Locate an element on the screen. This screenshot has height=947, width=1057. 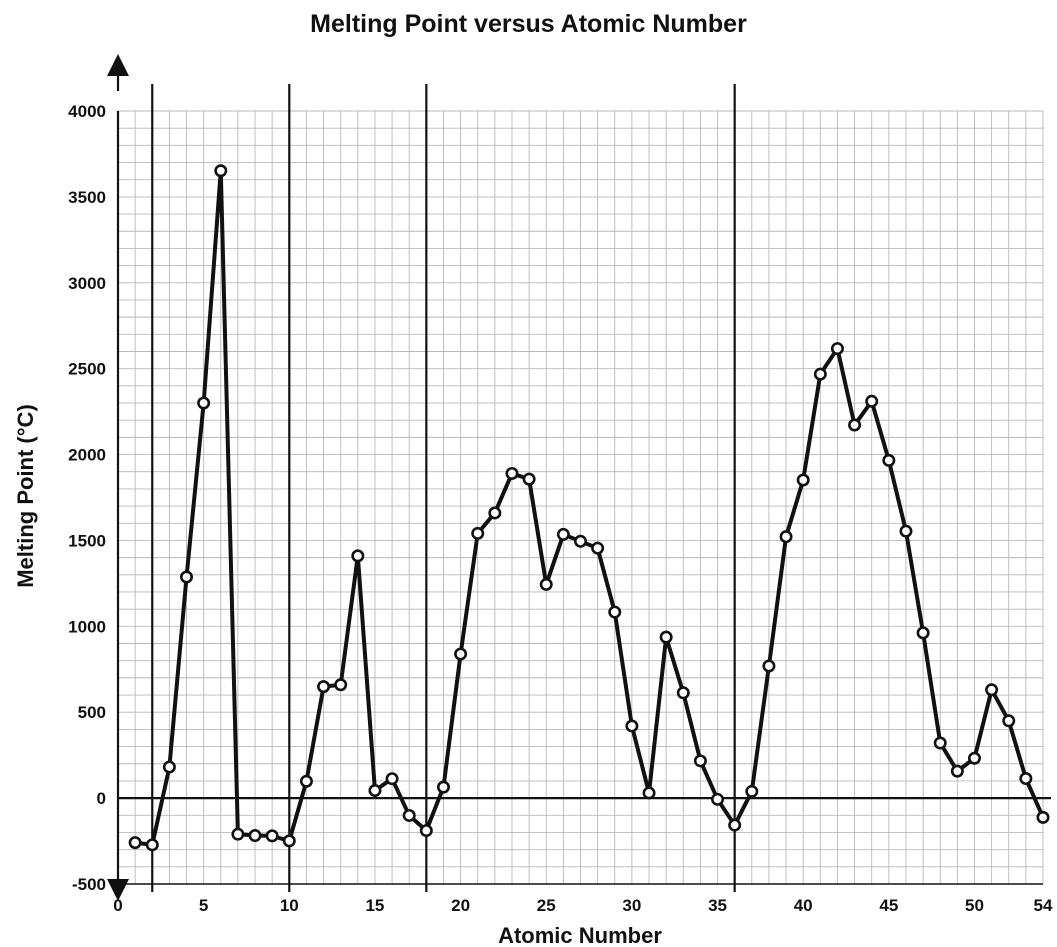
x-tick-label: 35 is located at coordinates (717, 905).